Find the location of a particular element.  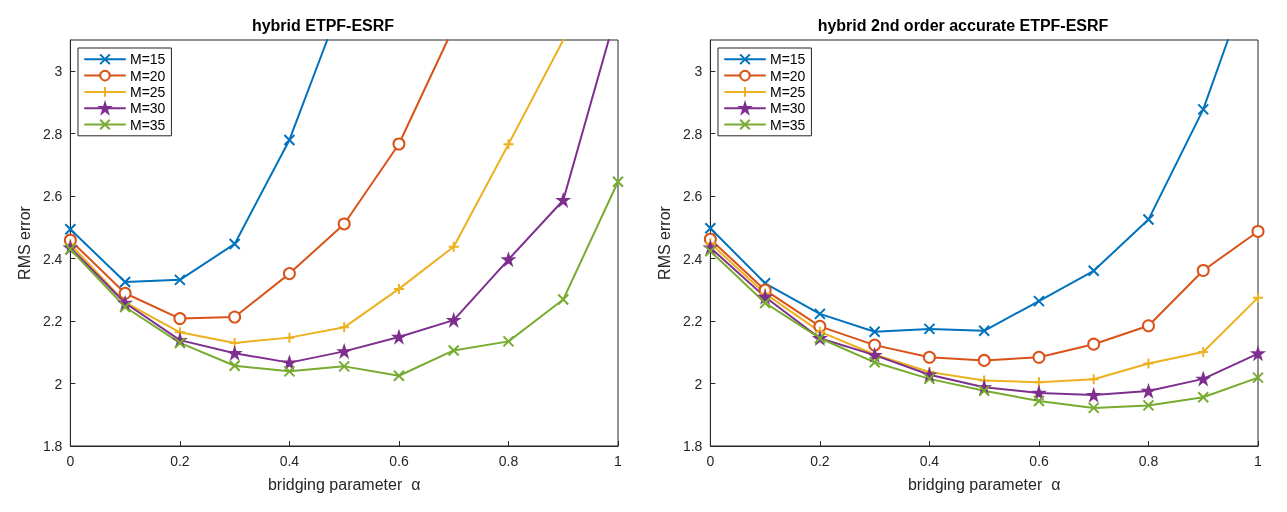

chart-title: hybrid ETPF-ESRF is located at coordinates (323, 25).